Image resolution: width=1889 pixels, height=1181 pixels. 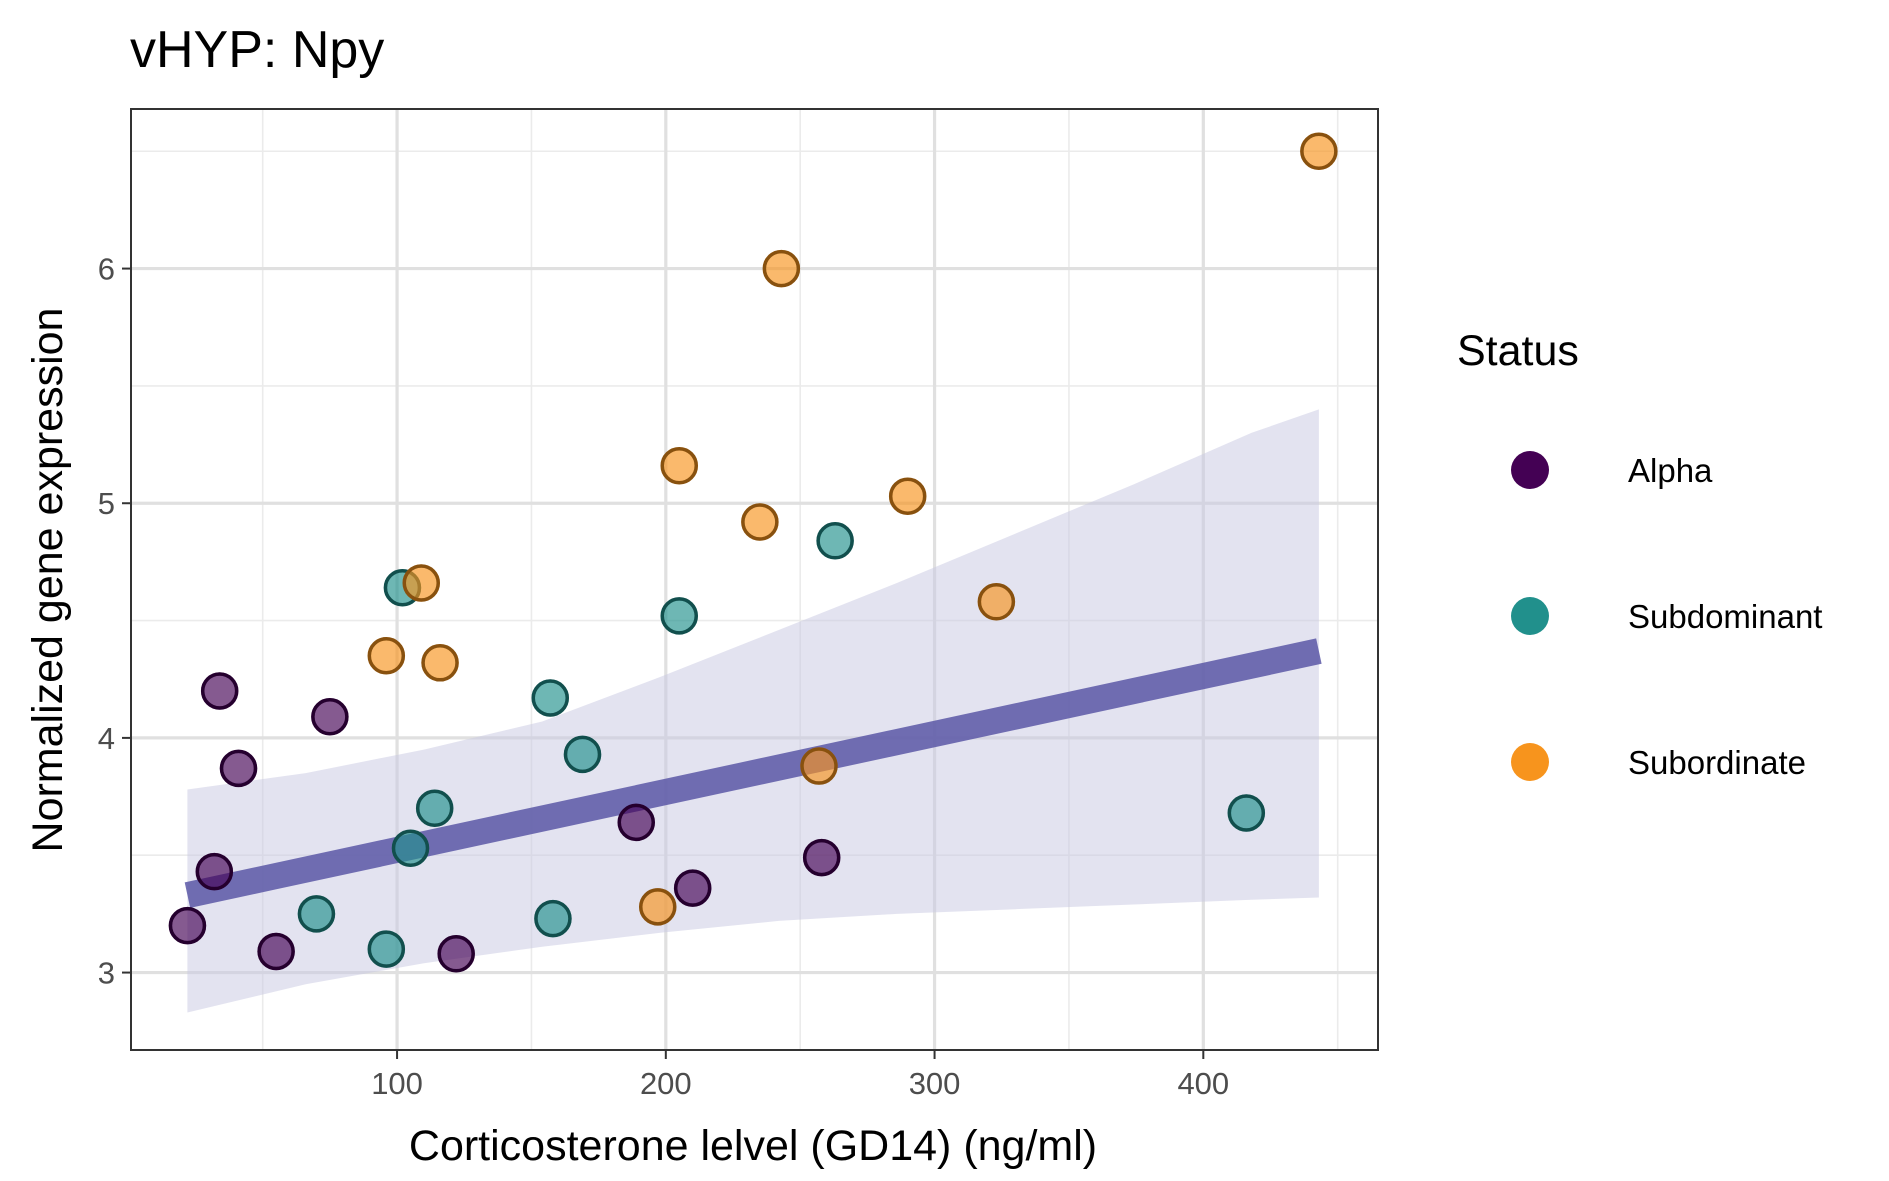 I want to click on legend-key-subordinate, so click(x=1530, y=762).